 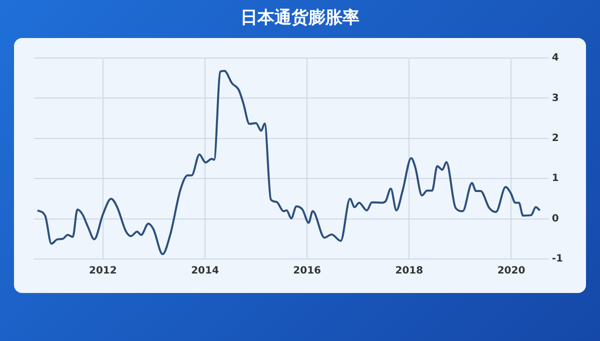 I want to click on y-tick-label: 4, so click(x=555, y=58).